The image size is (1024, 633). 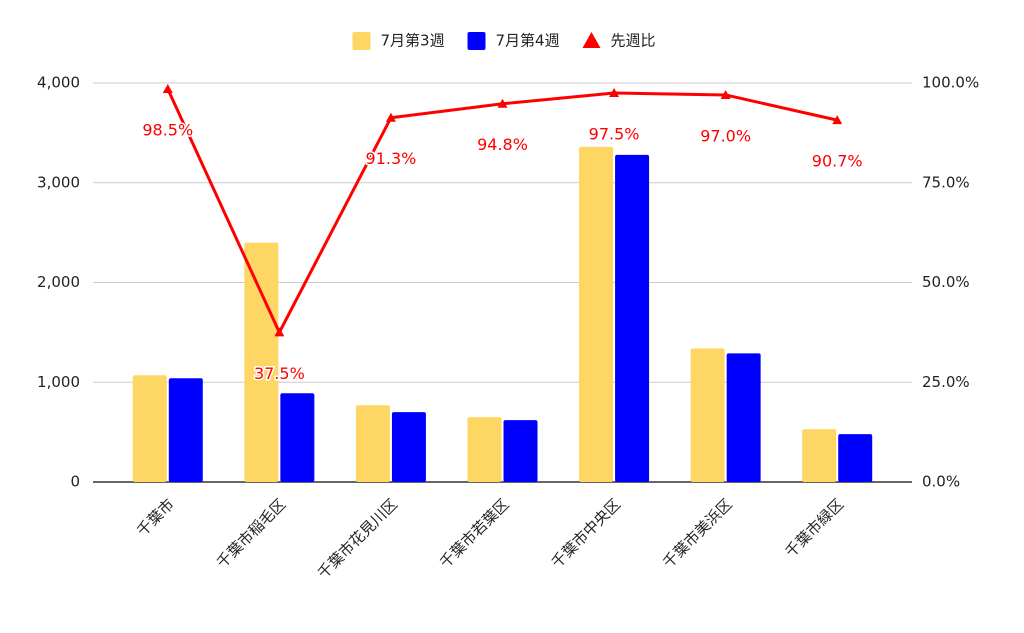 I want to click on y-tick-label: 2,000, so click(x=58, y=282).